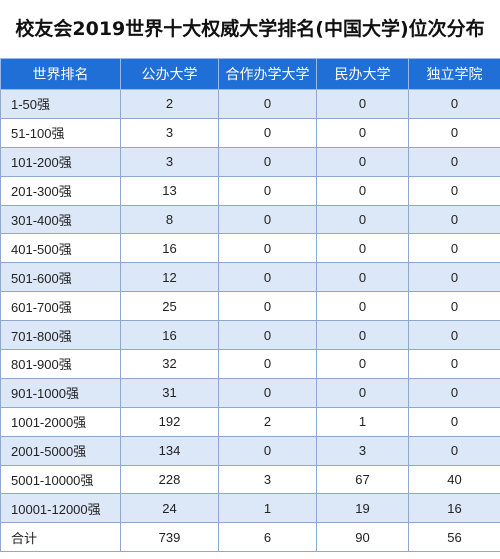  Describe the element at coordinates (60, 508) in the screenshot. I see `rank-cell: 10001-12000强` at that location.